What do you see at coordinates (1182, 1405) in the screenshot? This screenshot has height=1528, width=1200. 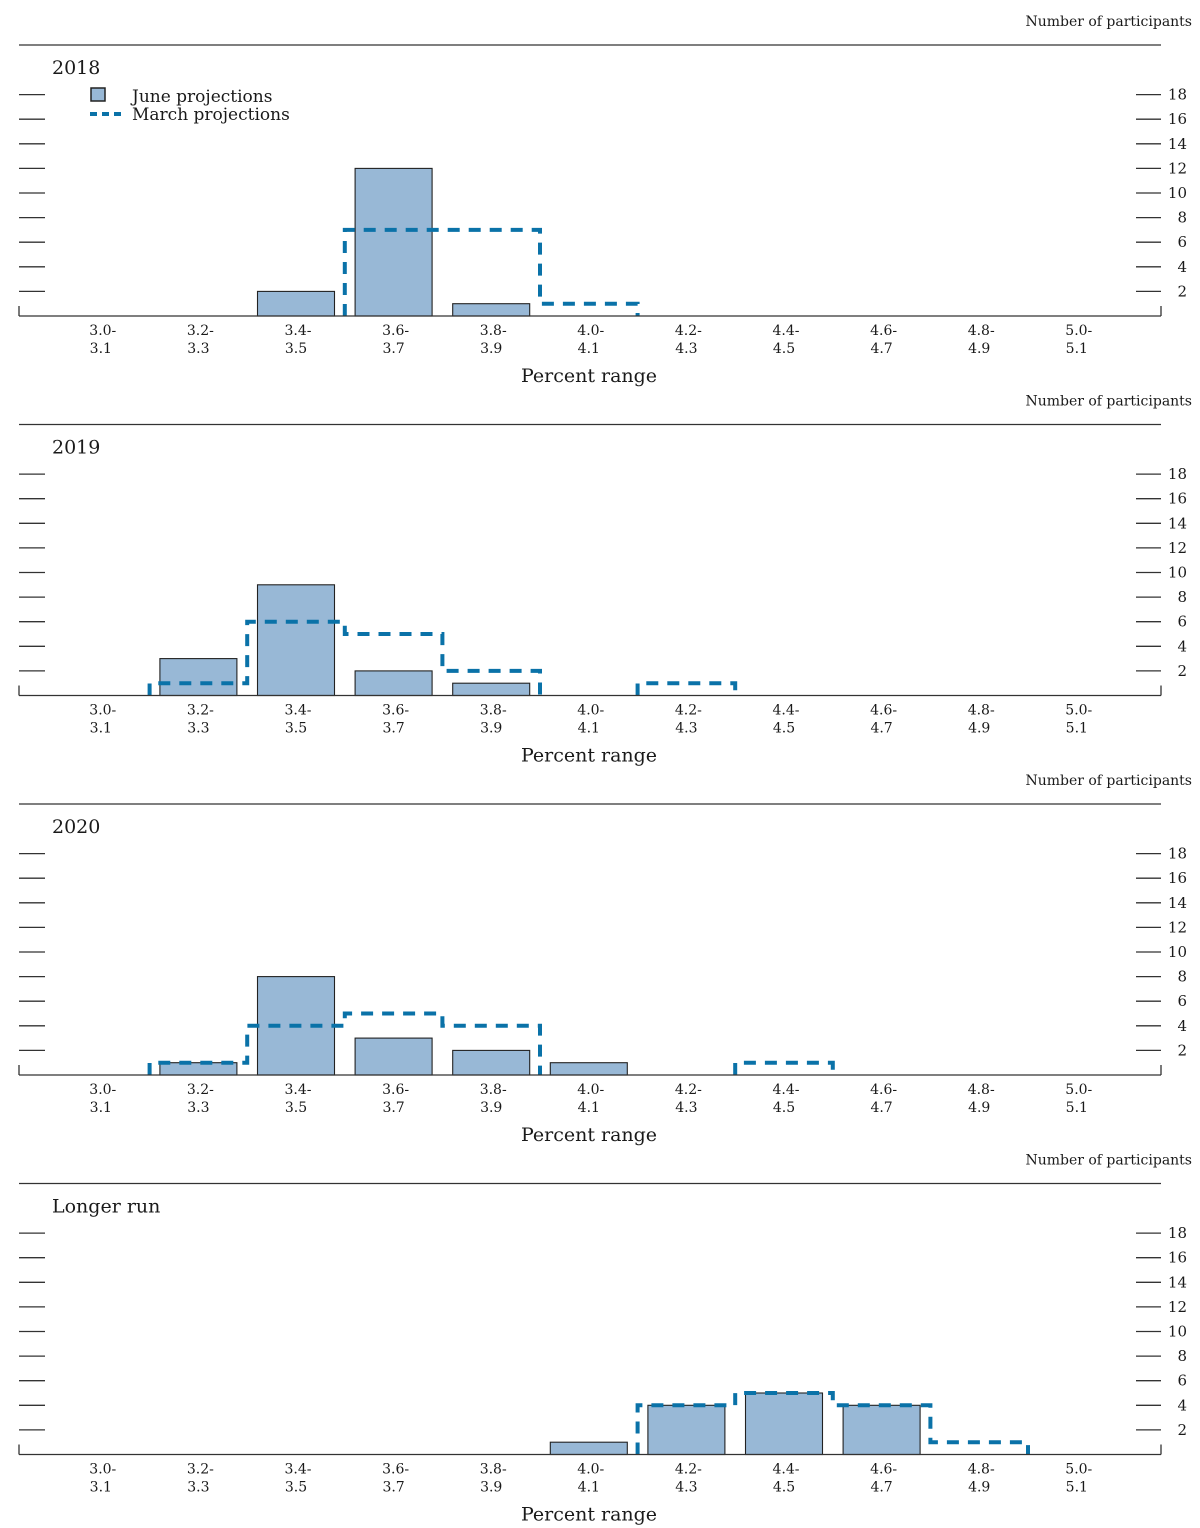 I see `y-tick-label: 4` at bounding box center [1182, 1405].